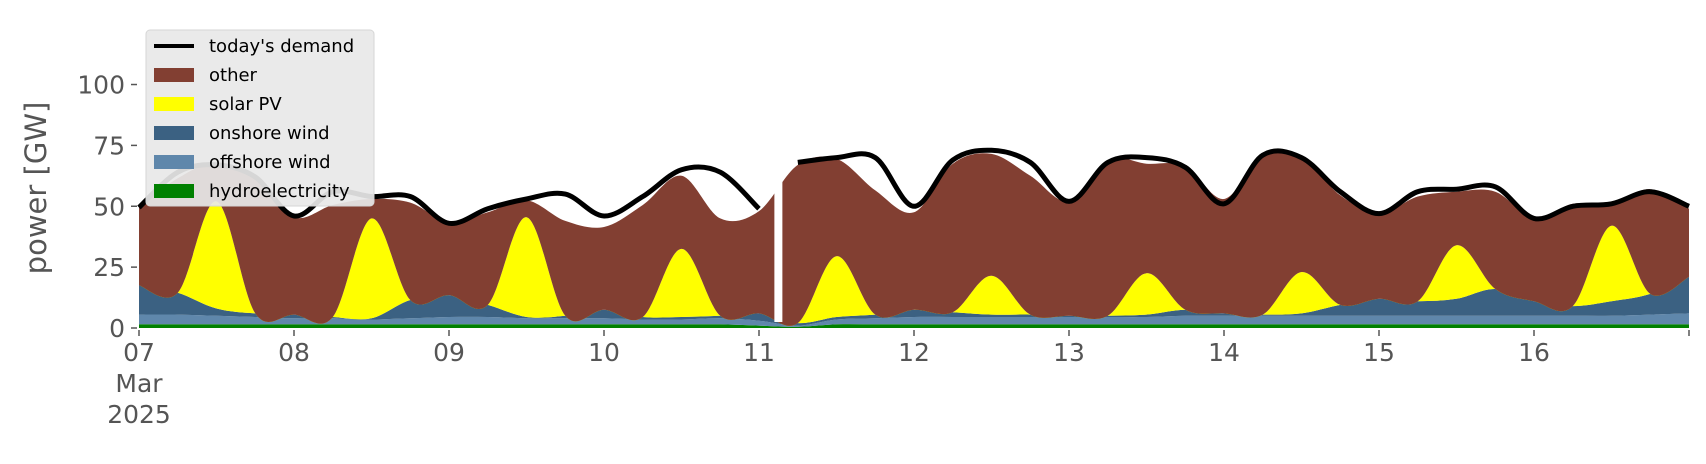  Describe the element at coordinates (233, 75) in the screenshot. I see `legend-label-other: other` at that location.